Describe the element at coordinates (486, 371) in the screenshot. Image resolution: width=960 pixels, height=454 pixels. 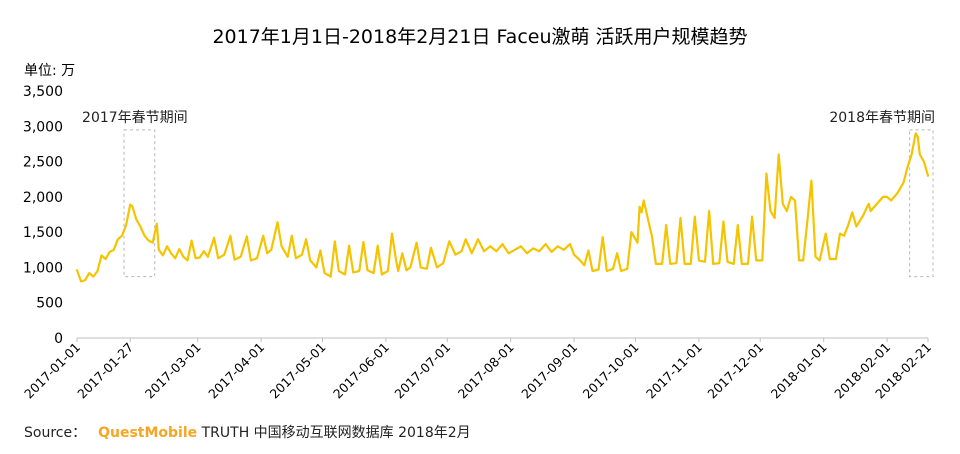
I see `x-tick-label: 2017-08-01` at that location.